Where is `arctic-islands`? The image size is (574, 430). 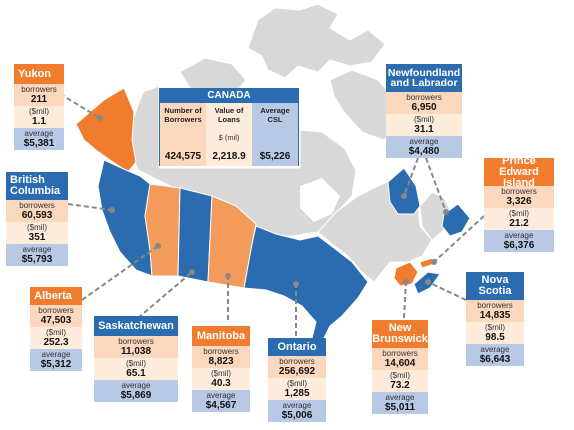
arctic-islands is located at coordinates (316, 41).